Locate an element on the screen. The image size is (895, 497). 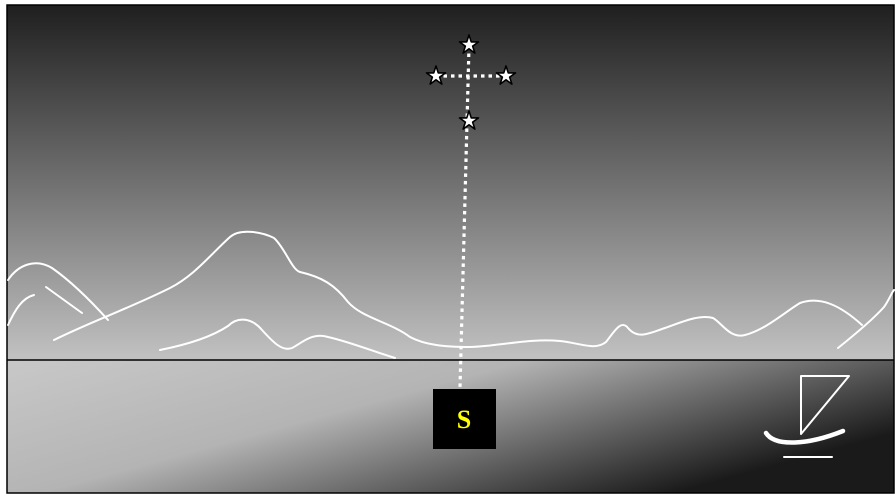
mountain-left-ridge is located at coordinates (21, 310).